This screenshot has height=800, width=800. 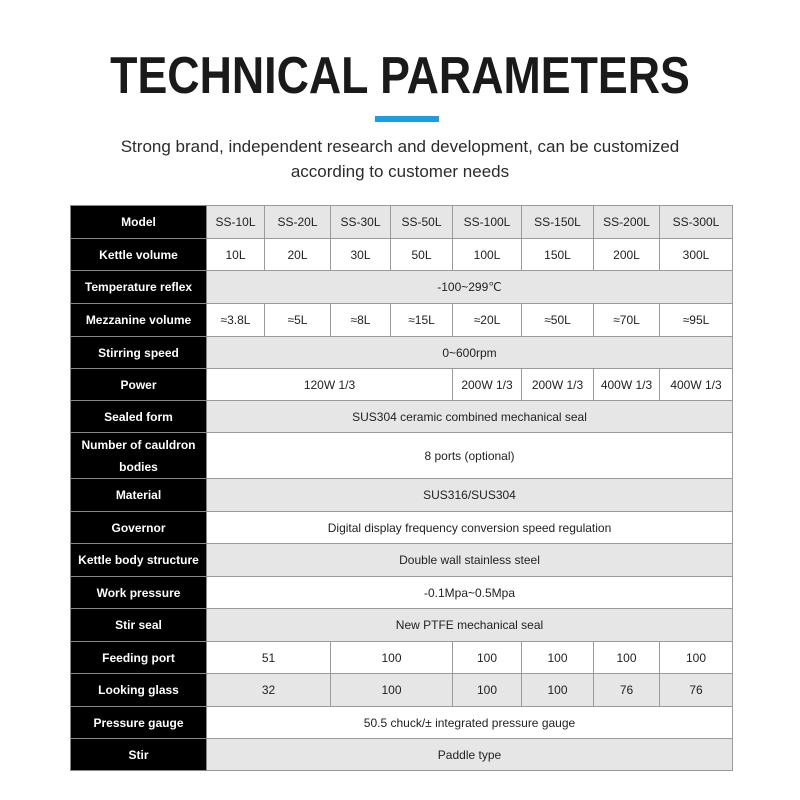 I want to click on row-label: Stir, so click(x=138, y=754).